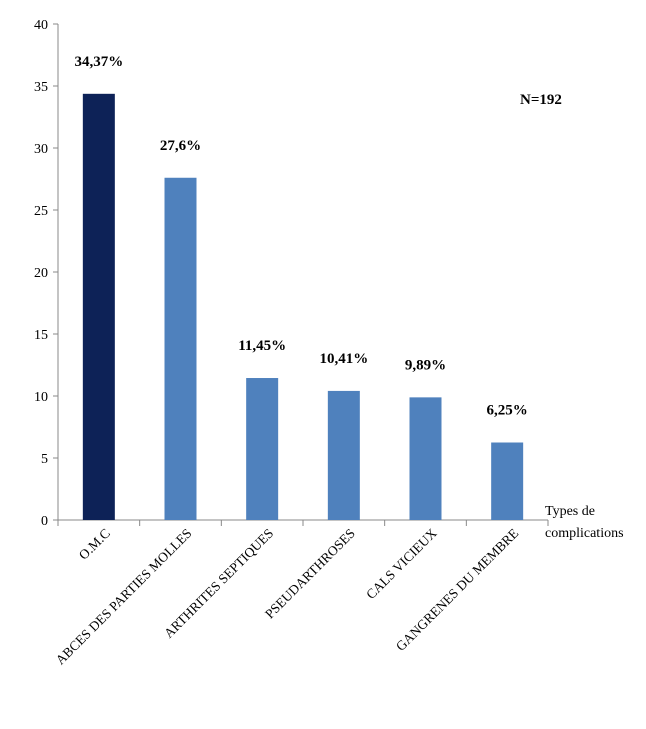 Image resolution: width=646 pixels, height=729 pixels. What do you see at coordinates (41, 397) in the screenshot?
I see `y-tick-label: 10` at bounding box center [41, 397].